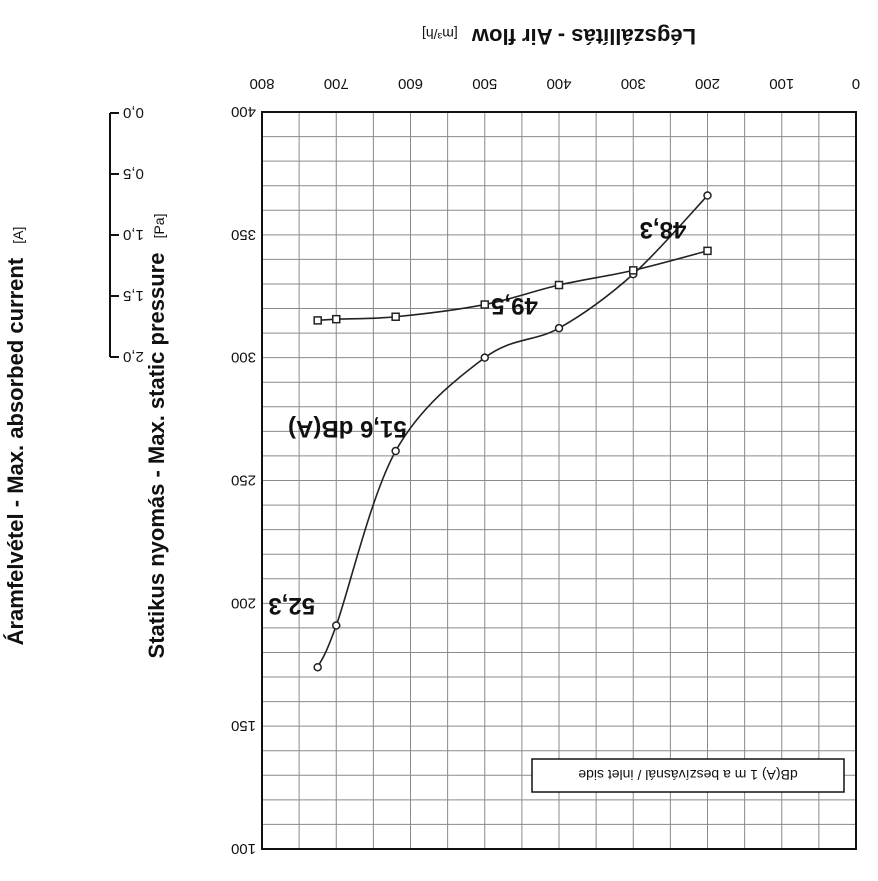 The width and height of the screenshot is (878, 881). What do you see at coordinates (583, 36) in the screenshot?
I see `x-axis-title-text: Légszállítás - Air flow` at bounding box center [583, 36].